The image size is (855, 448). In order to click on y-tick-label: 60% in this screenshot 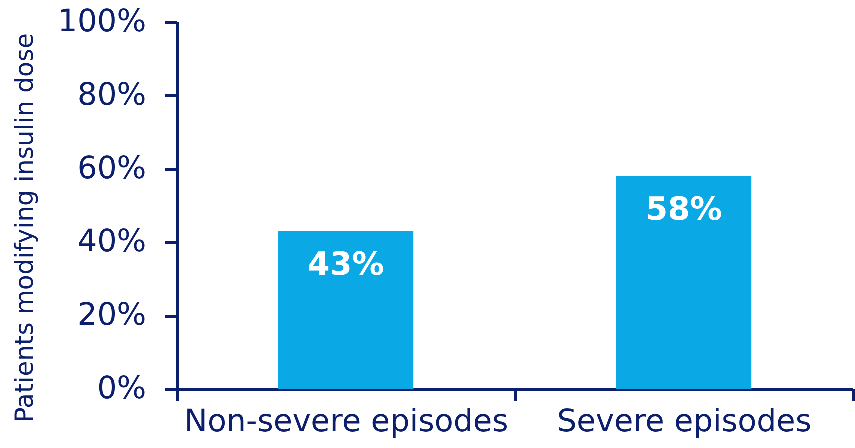, I will do `click(112, 168)`.